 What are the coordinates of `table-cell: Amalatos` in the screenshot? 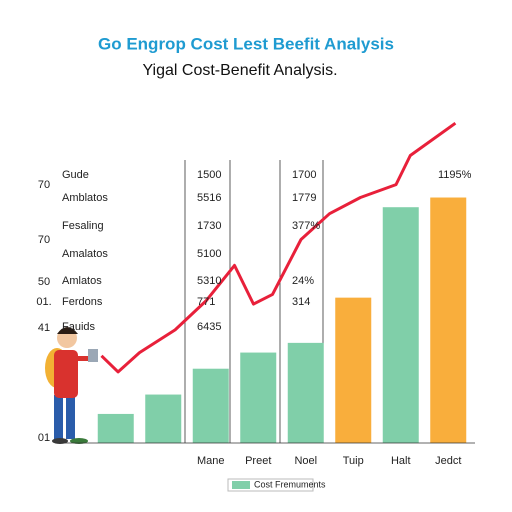 It's located at (85, 254).